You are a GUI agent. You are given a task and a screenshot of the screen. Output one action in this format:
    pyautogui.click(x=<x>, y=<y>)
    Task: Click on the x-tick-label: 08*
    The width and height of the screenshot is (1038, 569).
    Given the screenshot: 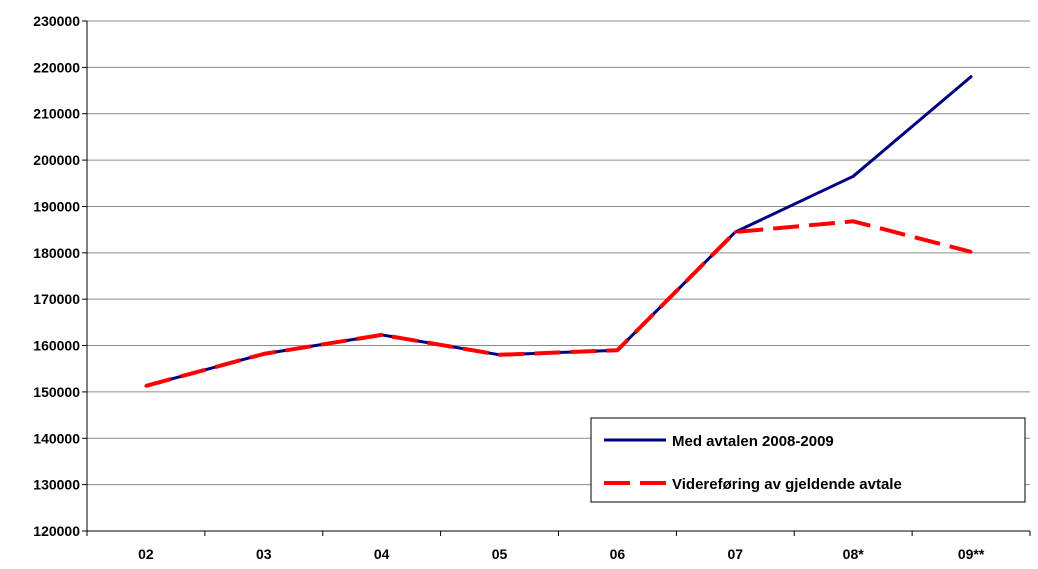 What is the action you would take?
    pyautogui.click(x=854, y=554)
    